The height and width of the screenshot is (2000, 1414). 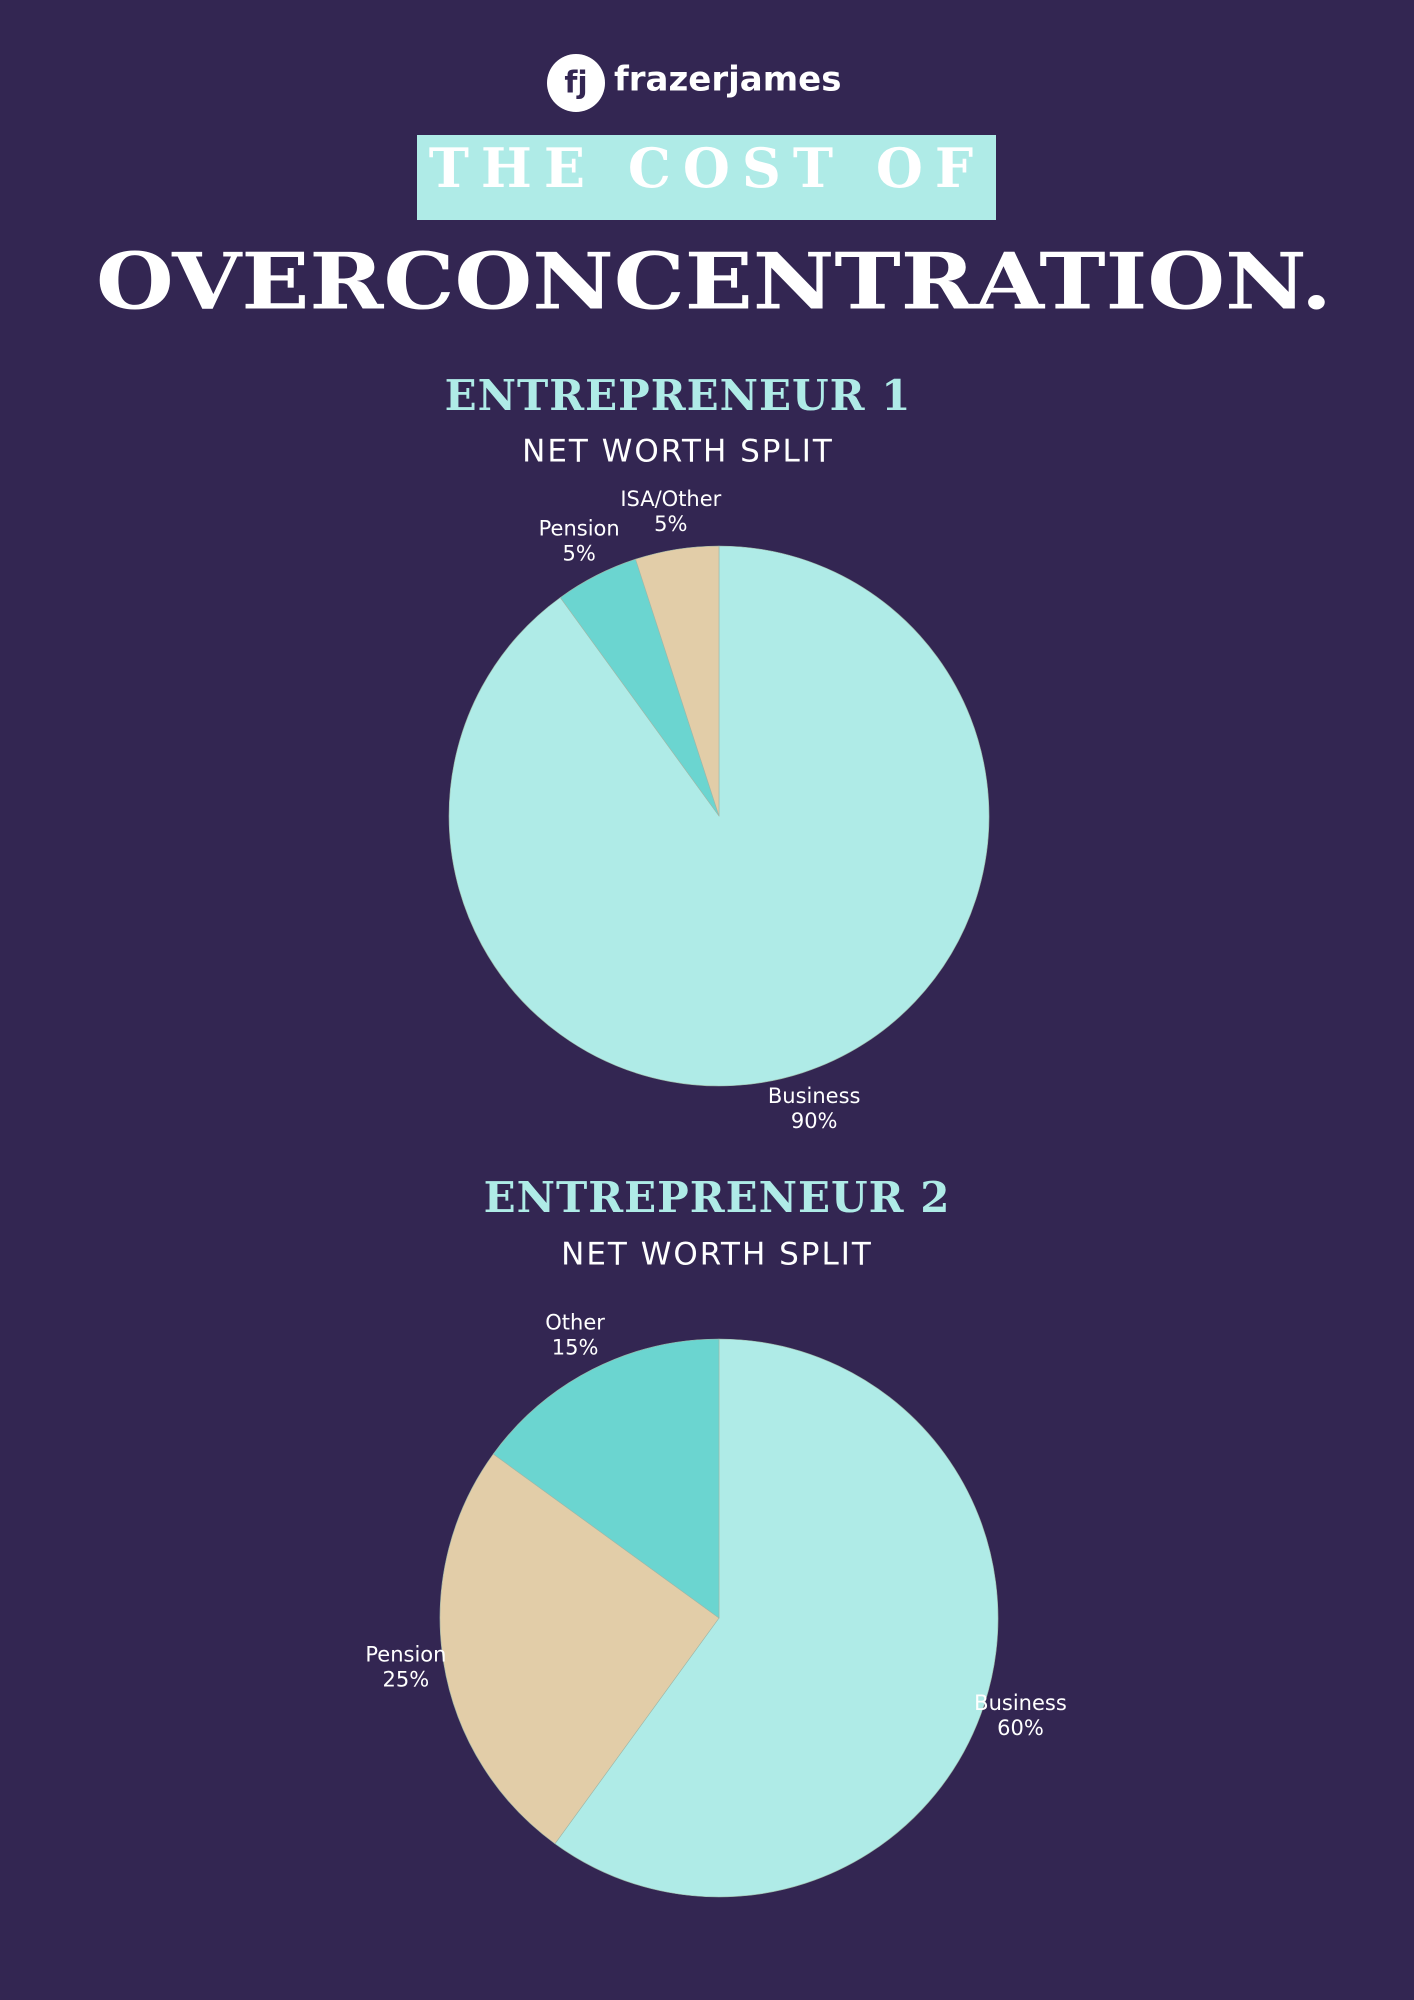 What do you see at coordinates (707, 168) in the screenshot?
I see `title-line-1: THE COST OF` at bounding box center [707, 168].